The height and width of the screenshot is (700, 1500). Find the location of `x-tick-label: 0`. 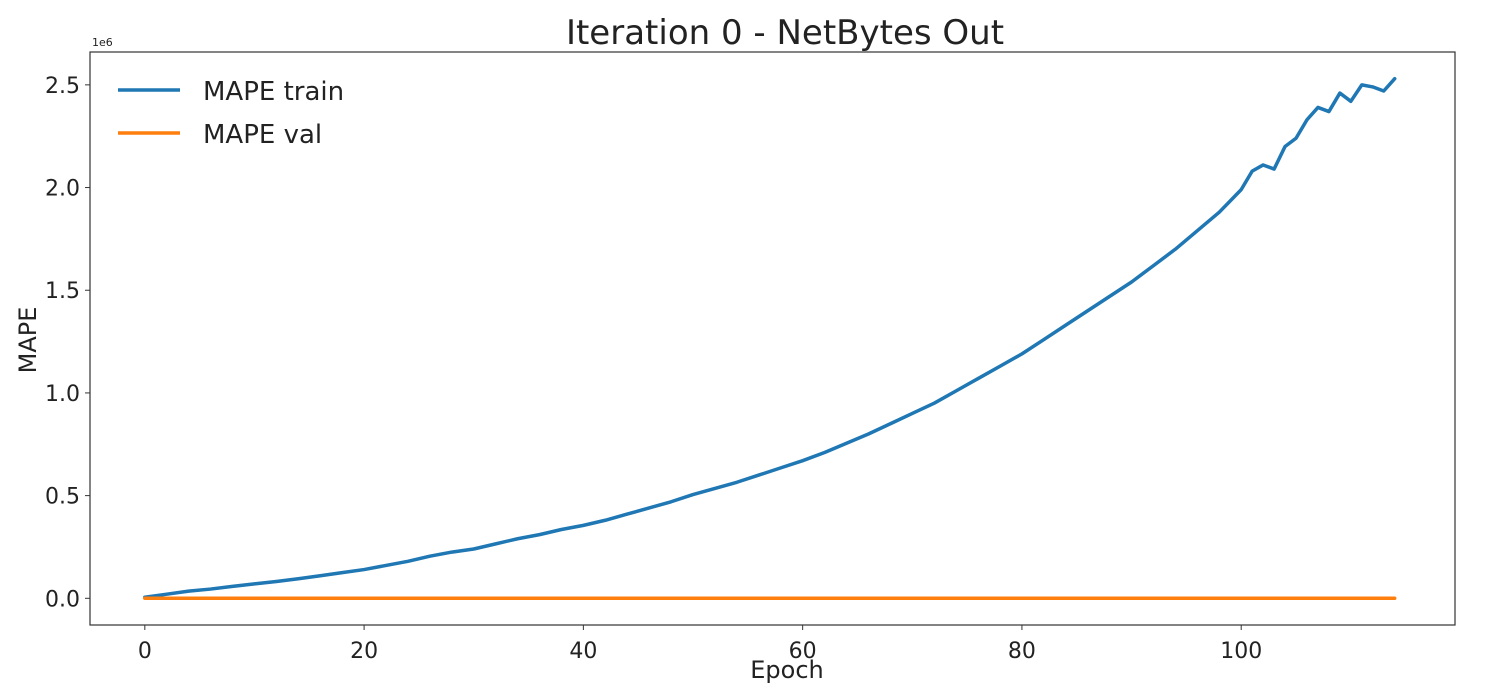

x-tick-label: 0 is located at coordinates (145, 651).